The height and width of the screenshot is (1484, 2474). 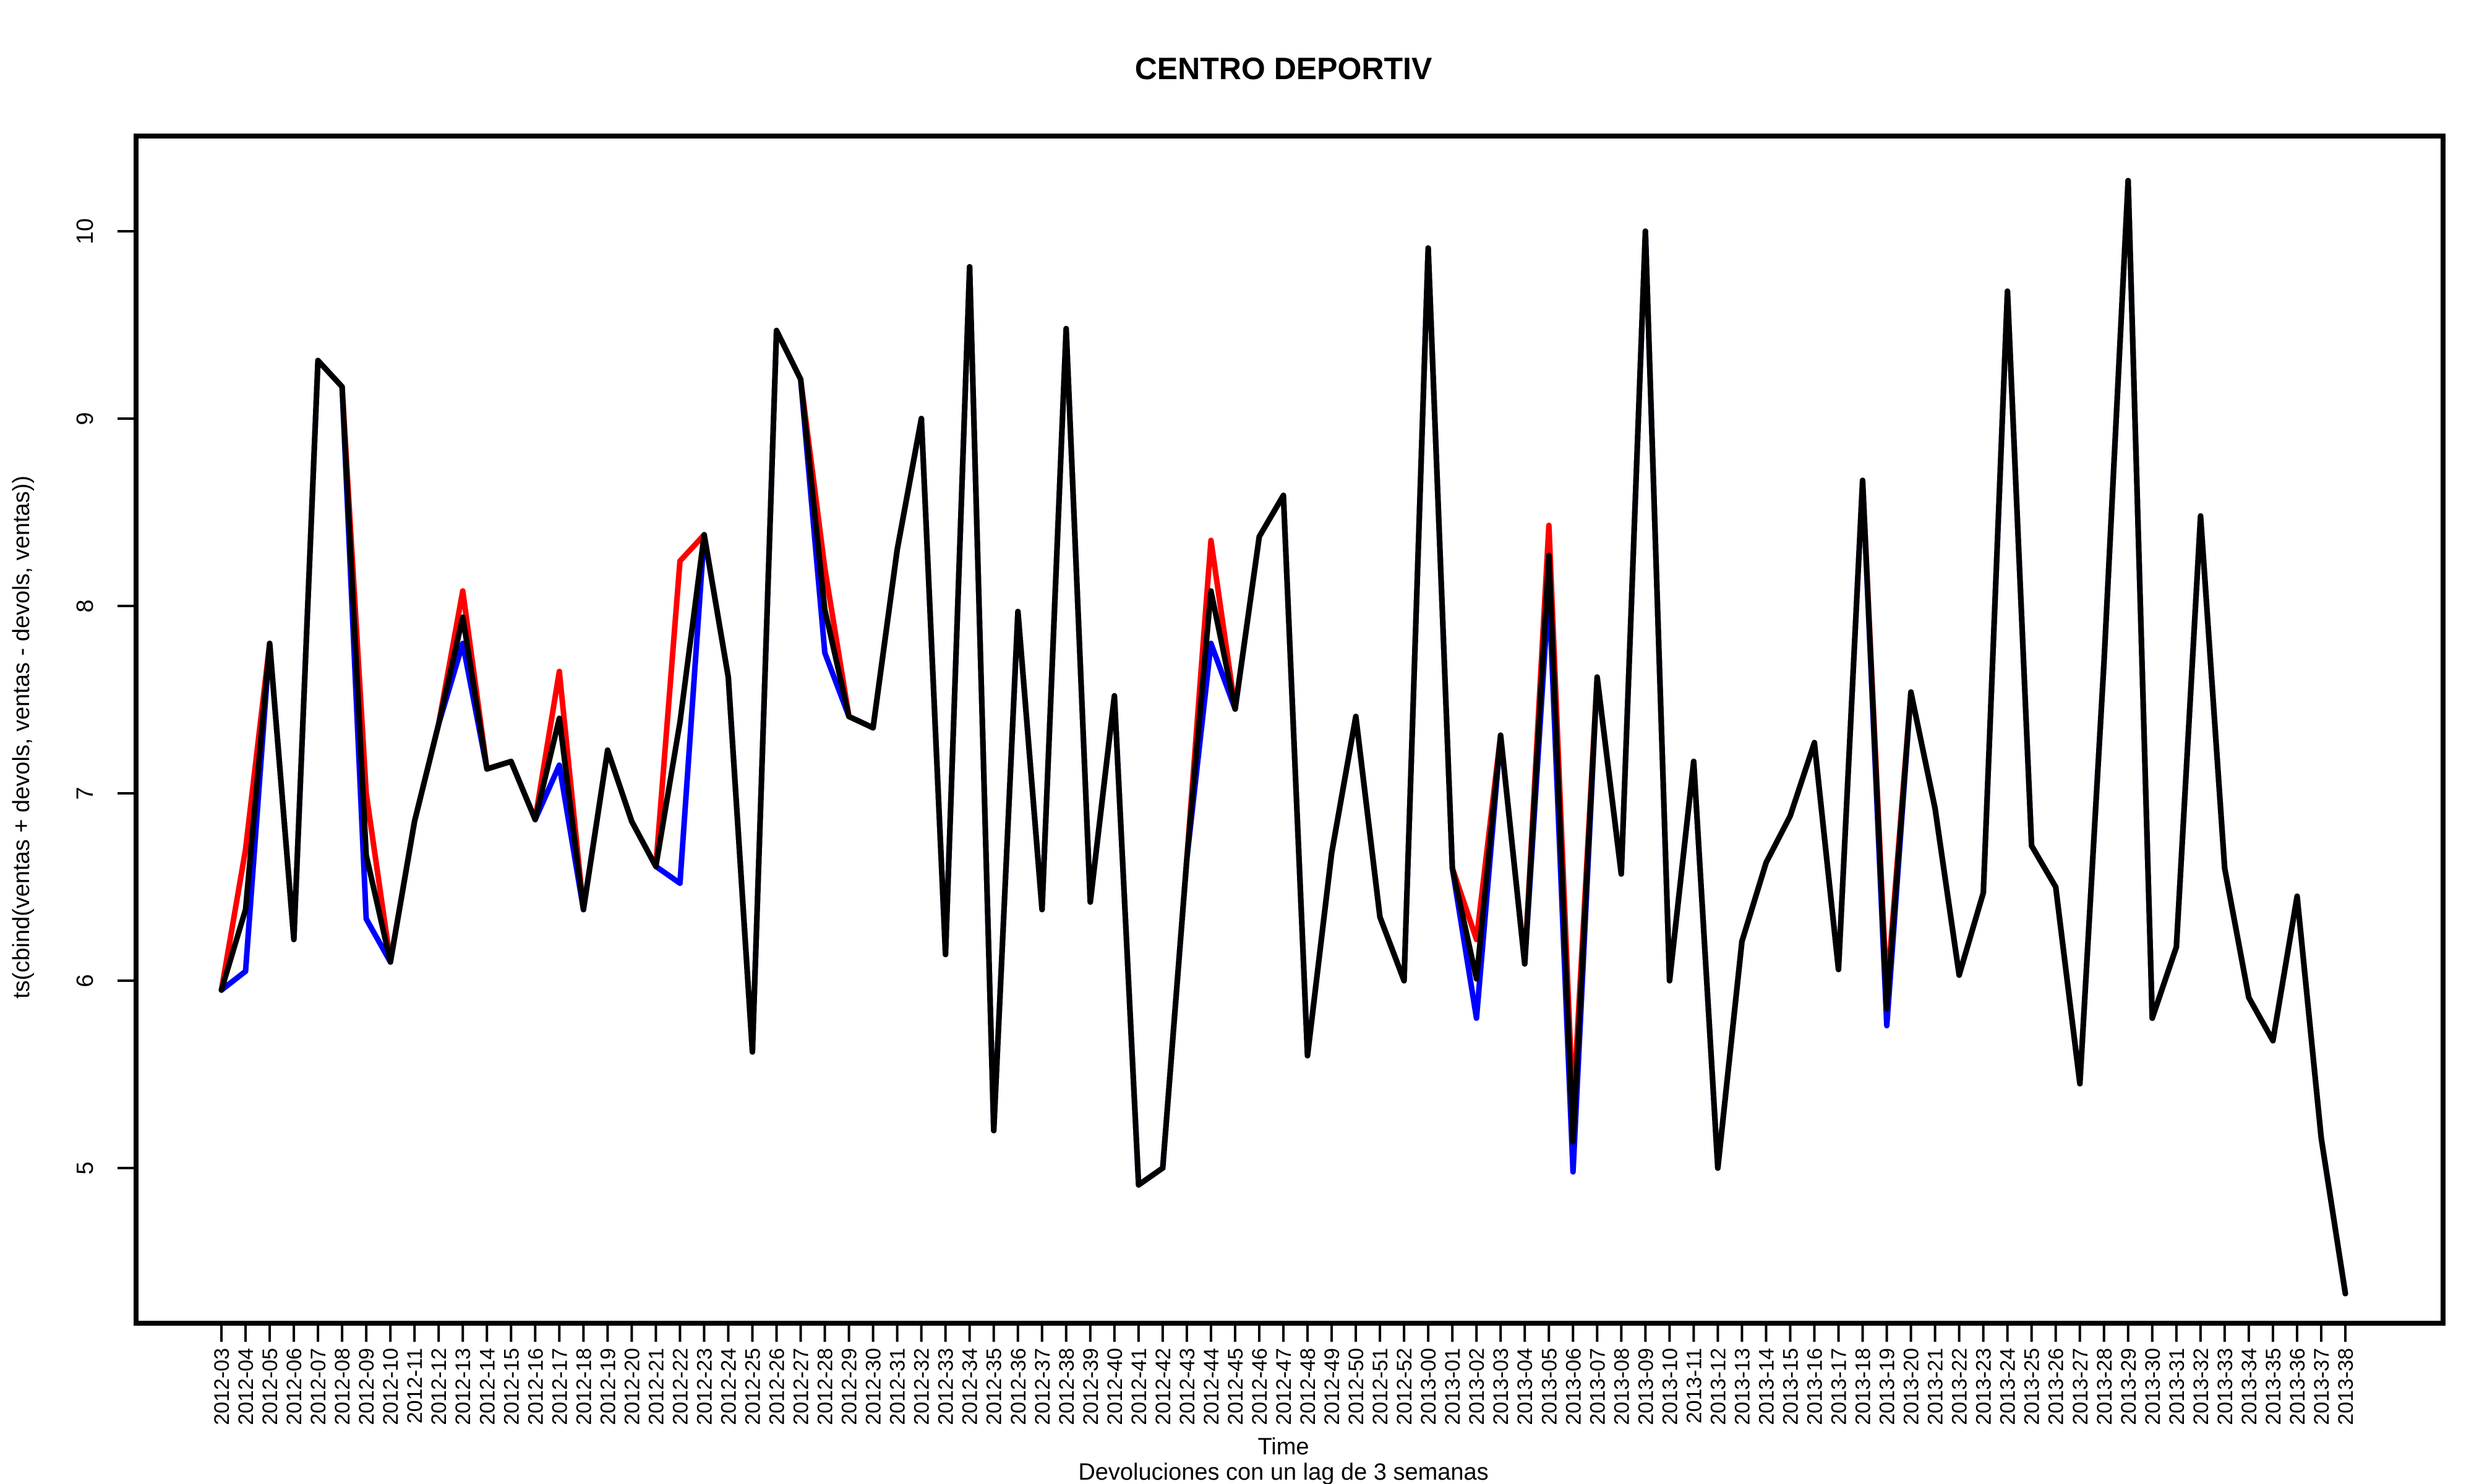 What do you see at coordinates (1766, 1386) in the screenshot?
I see `x-tick-label: 2013-14` at bounding box center [1766, 1386].